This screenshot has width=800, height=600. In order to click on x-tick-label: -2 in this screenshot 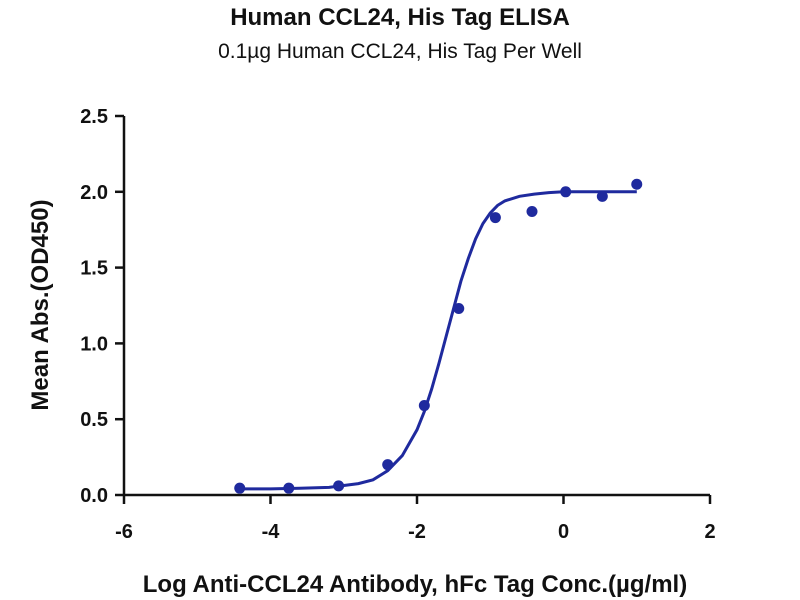, I will do `click(417, 532)`.